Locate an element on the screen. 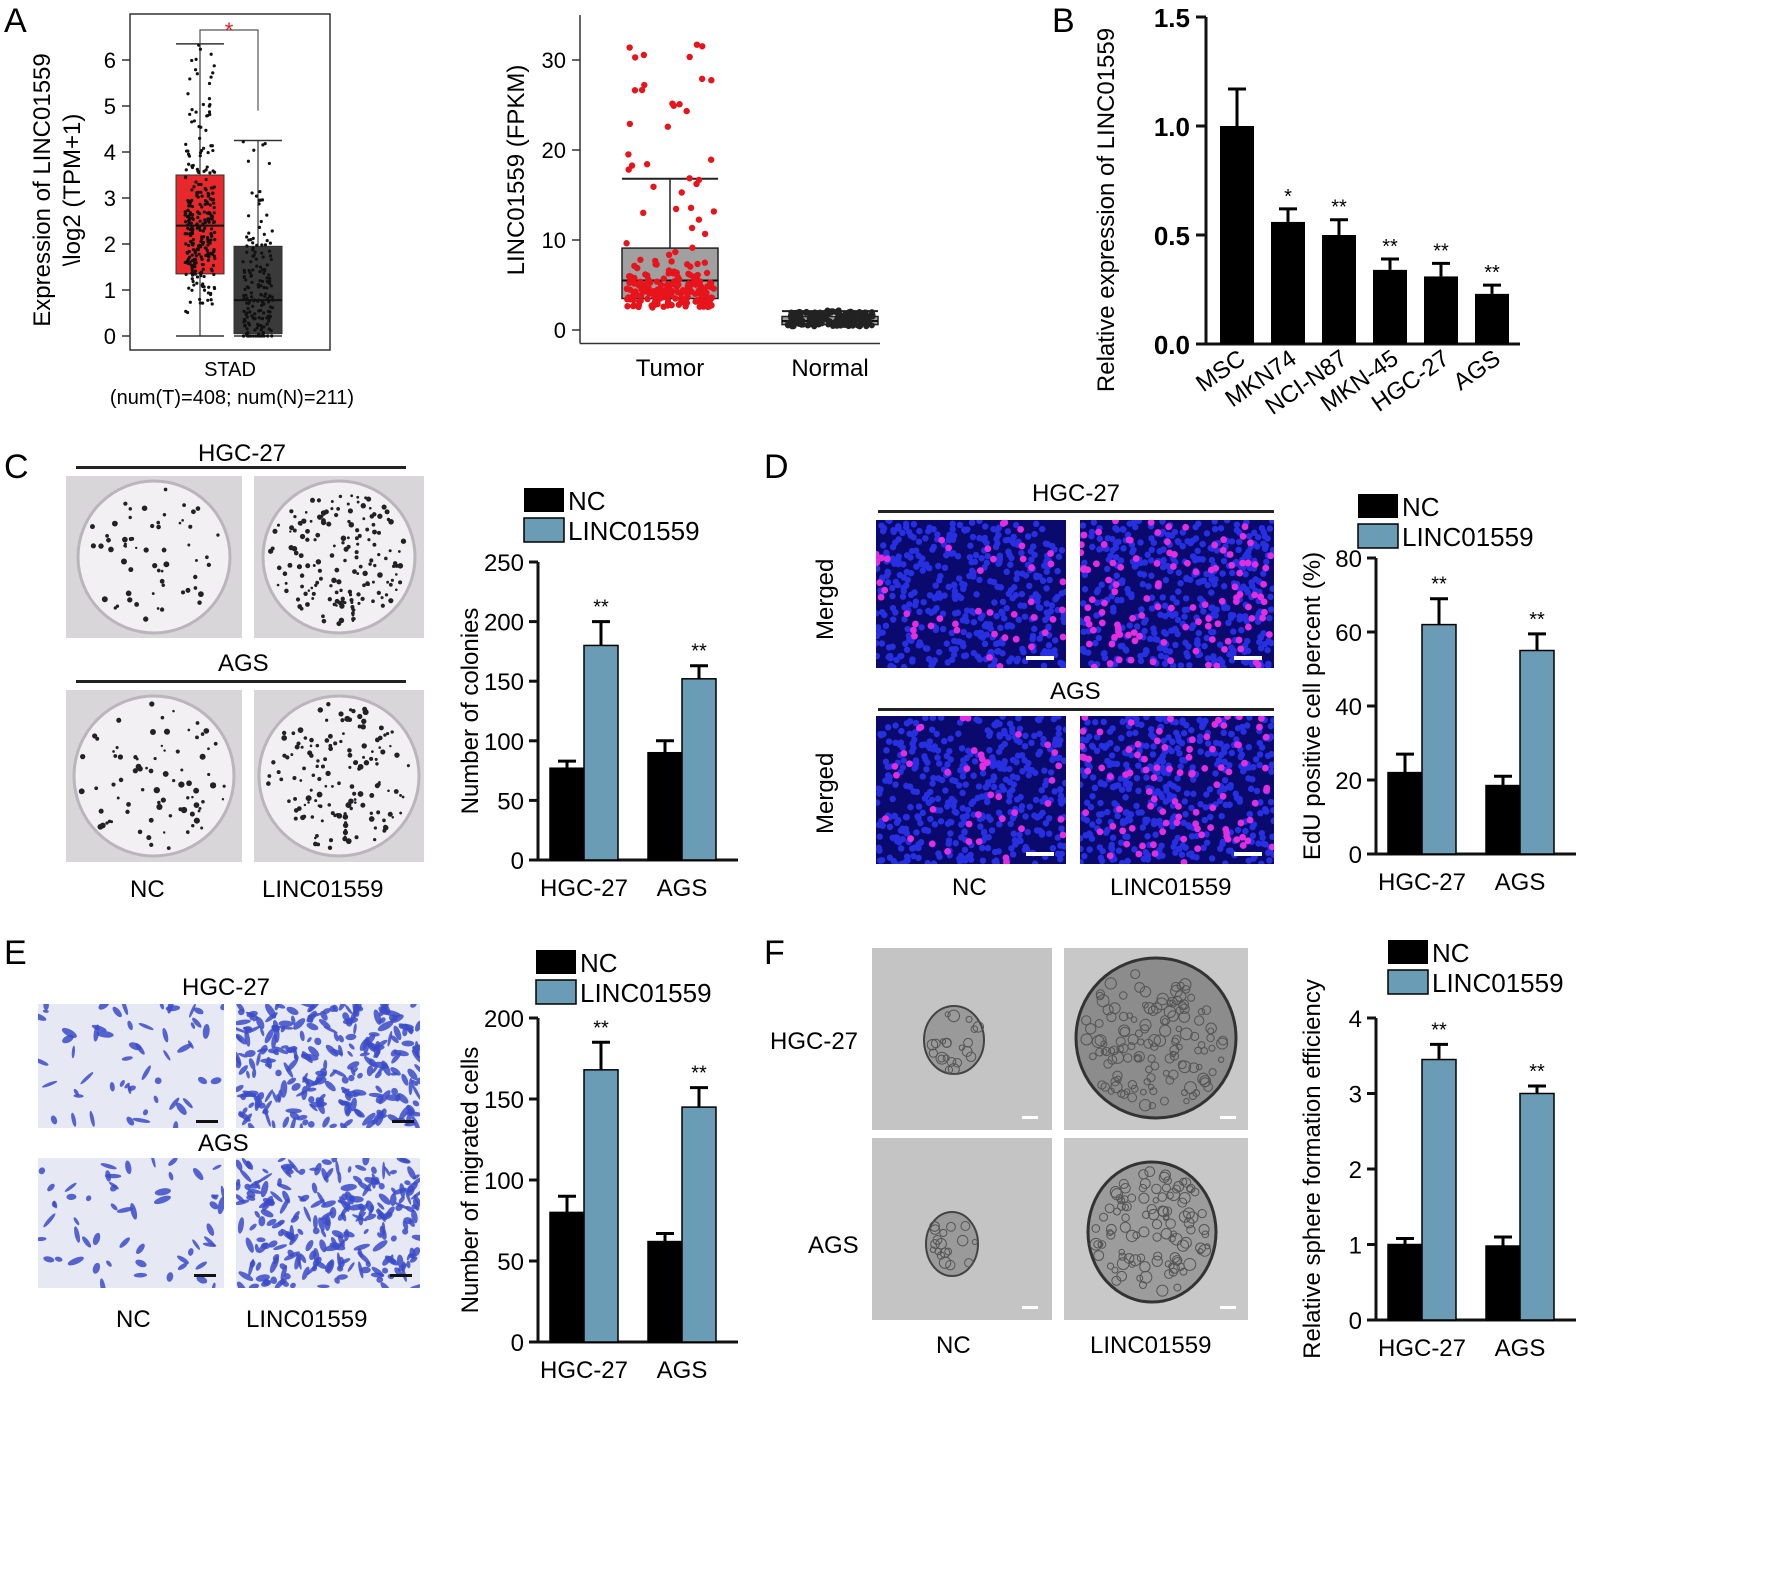 Image resolution: width=1792 pixels, height=1576 pixels. y-axis-label: Number of migrated cells is located at coordinates (470, 1180).